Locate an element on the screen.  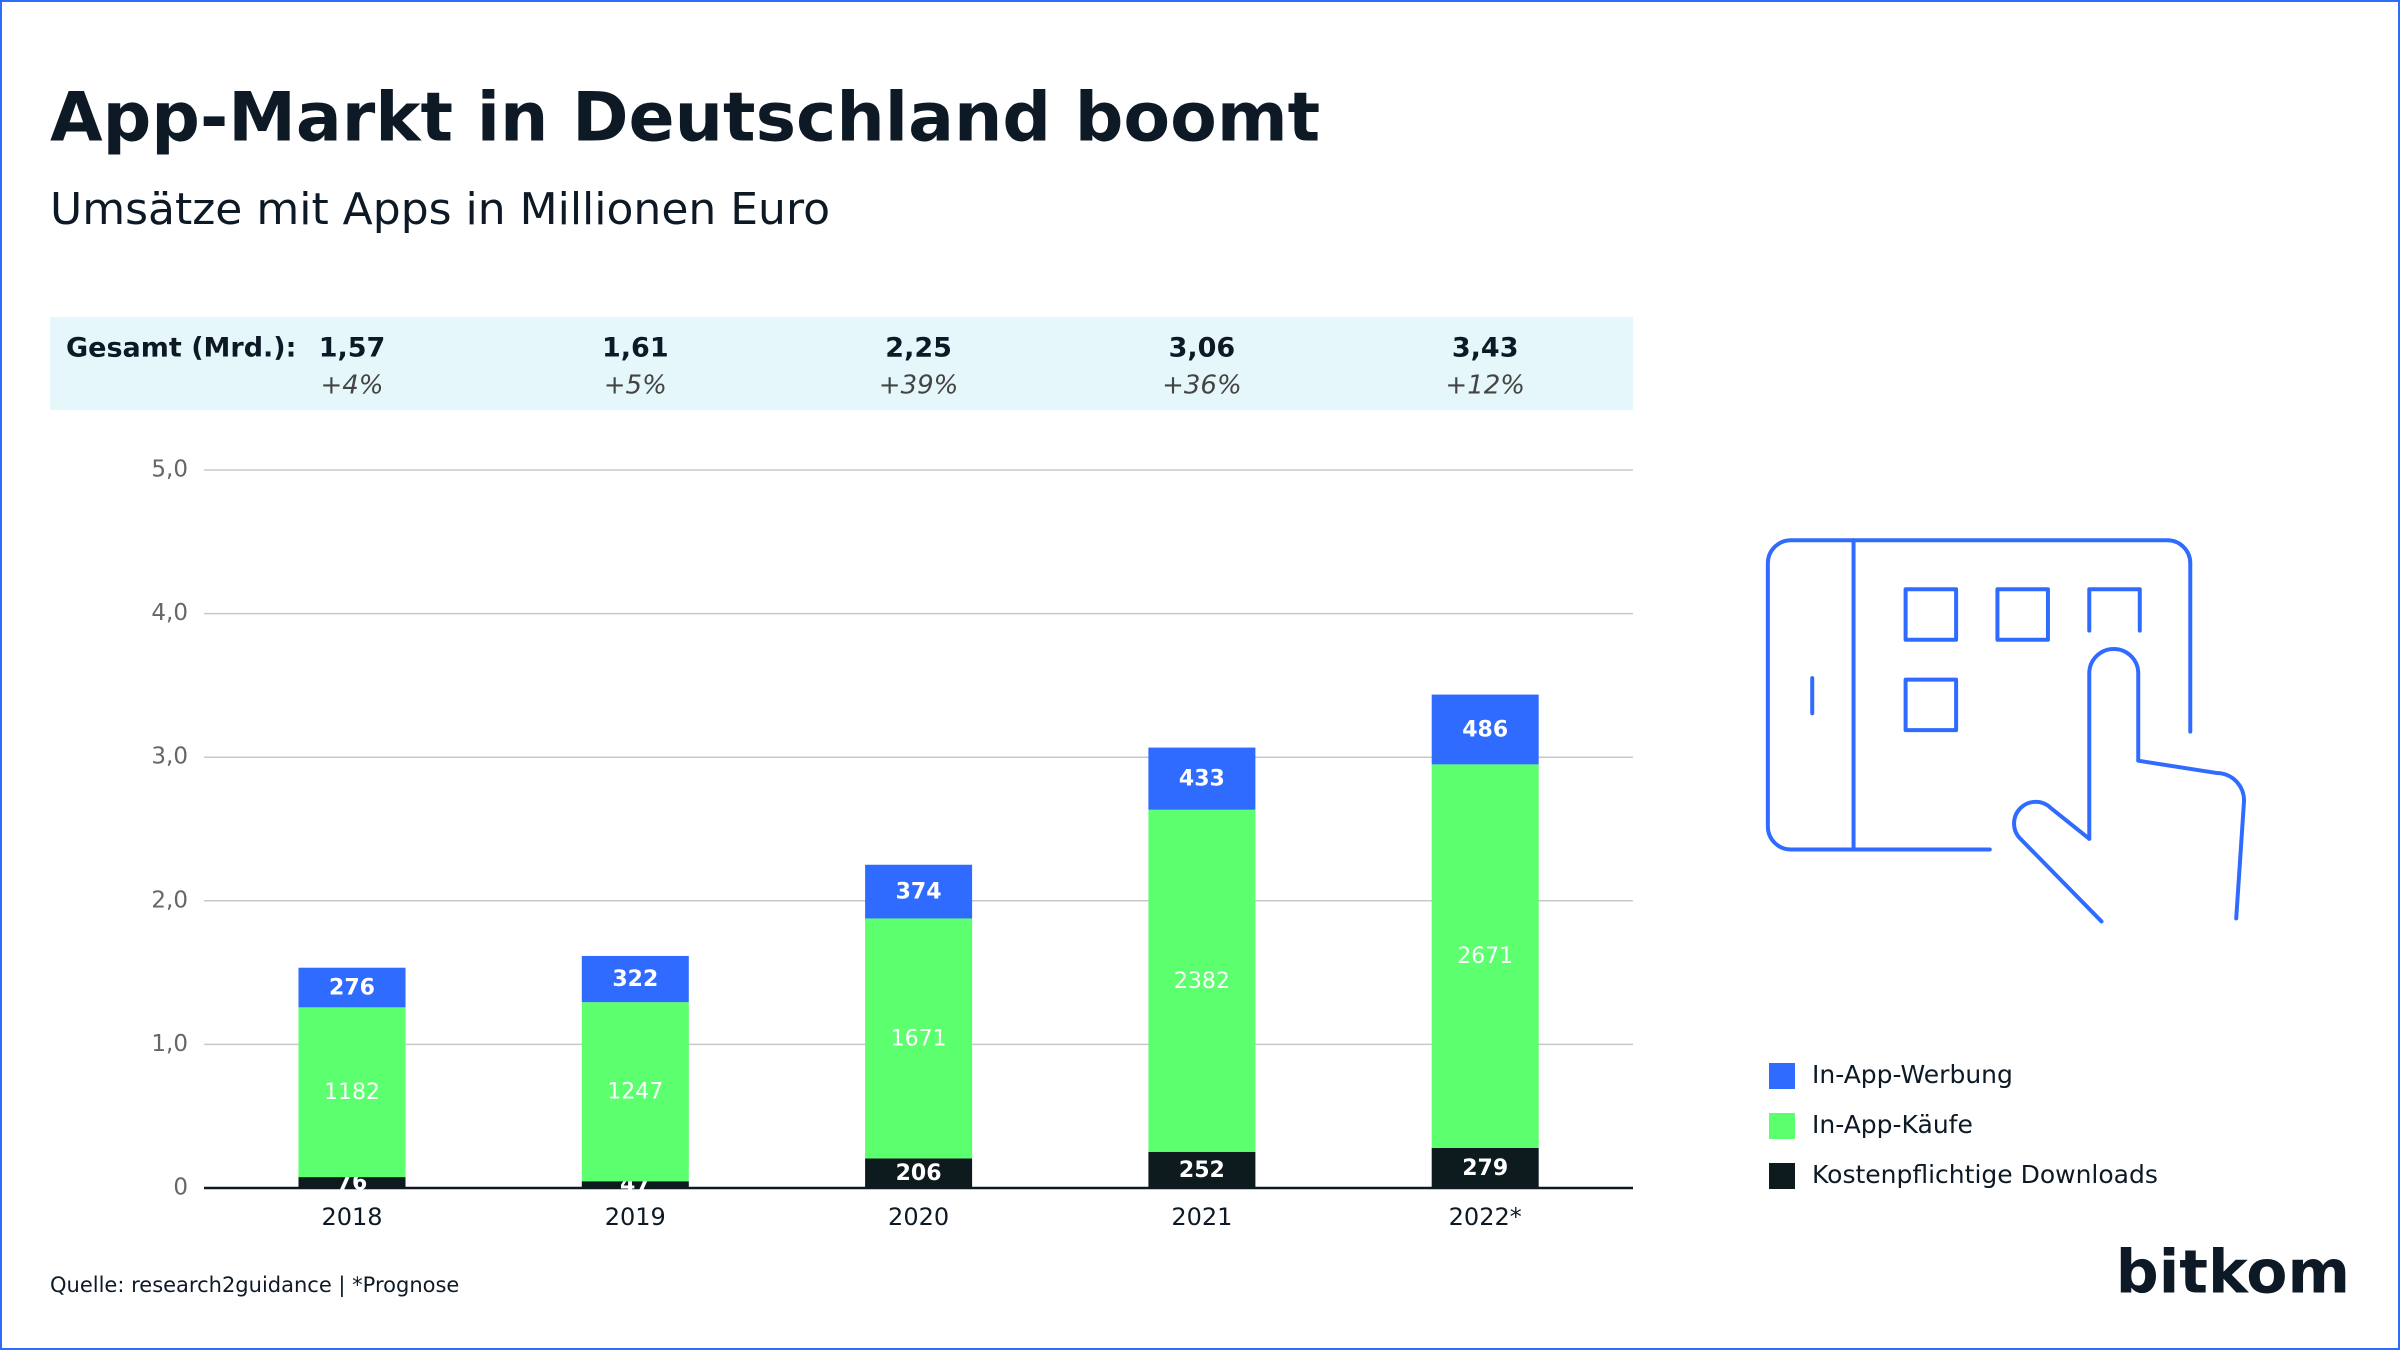
total-value: 3,06 is located at coordinates (1202, 348).